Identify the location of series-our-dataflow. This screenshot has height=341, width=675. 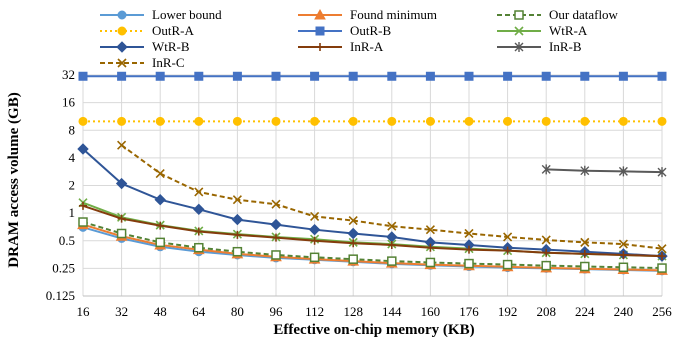
(372, 245).